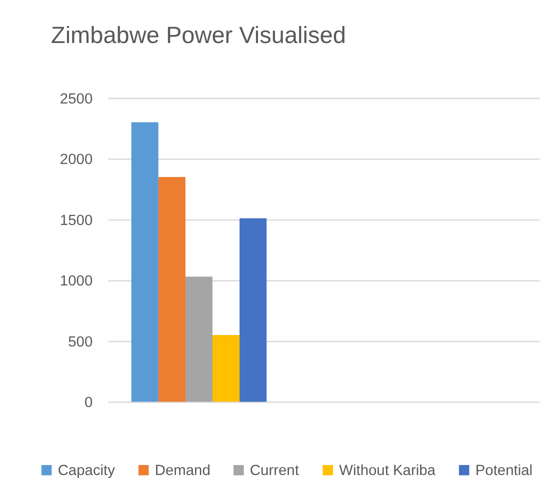  Describe the element at coordinates (274, 471) in the screenshot. I see `legend-label: Current` at that location.